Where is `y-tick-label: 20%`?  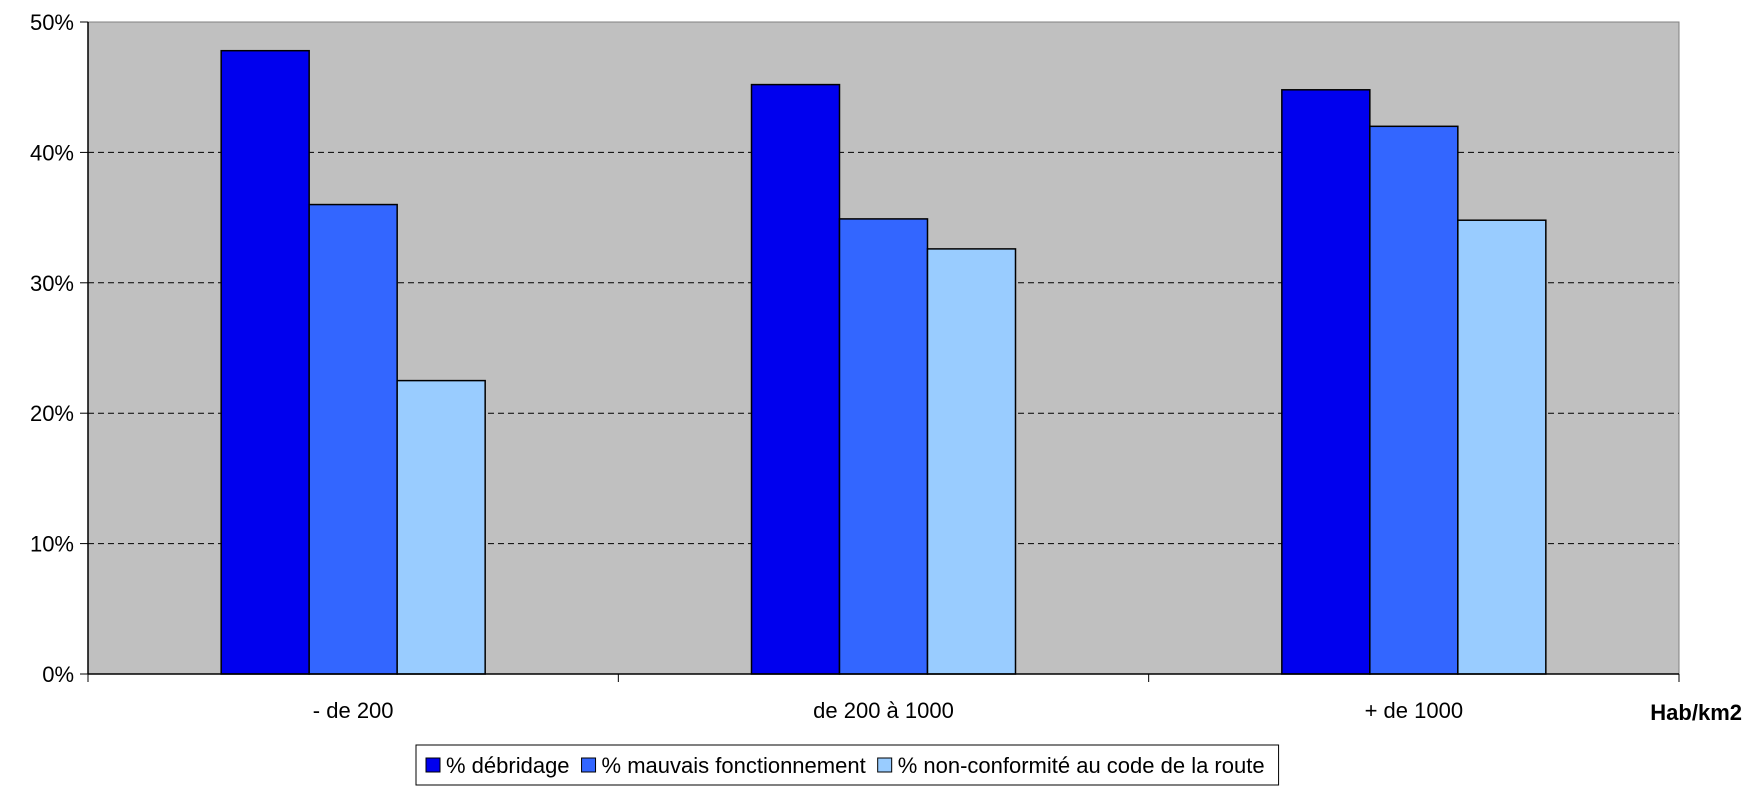
y-tick-label: 20% is located at coordinates (52, 413).